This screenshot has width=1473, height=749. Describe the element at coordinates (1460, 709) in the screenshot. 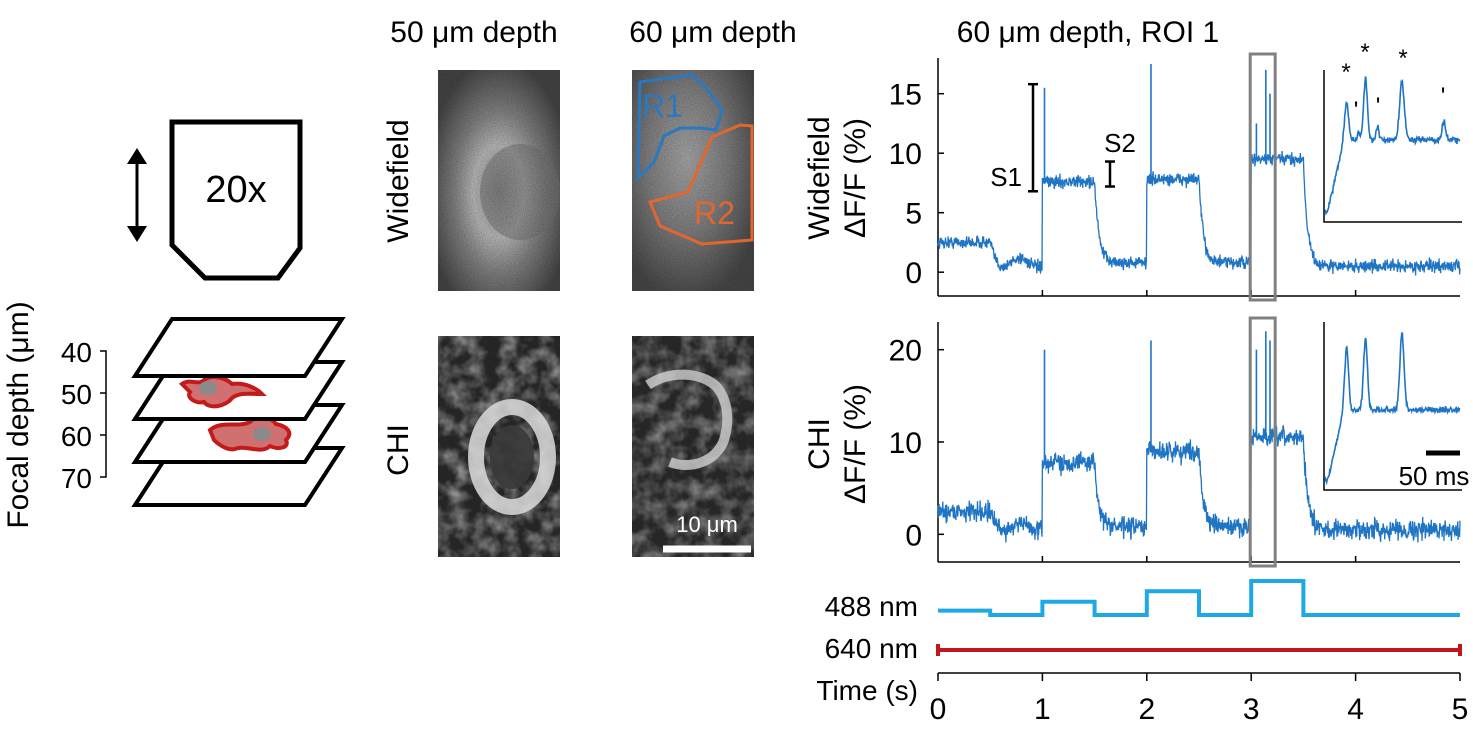

I see `time-tick-label: 5` at that location.